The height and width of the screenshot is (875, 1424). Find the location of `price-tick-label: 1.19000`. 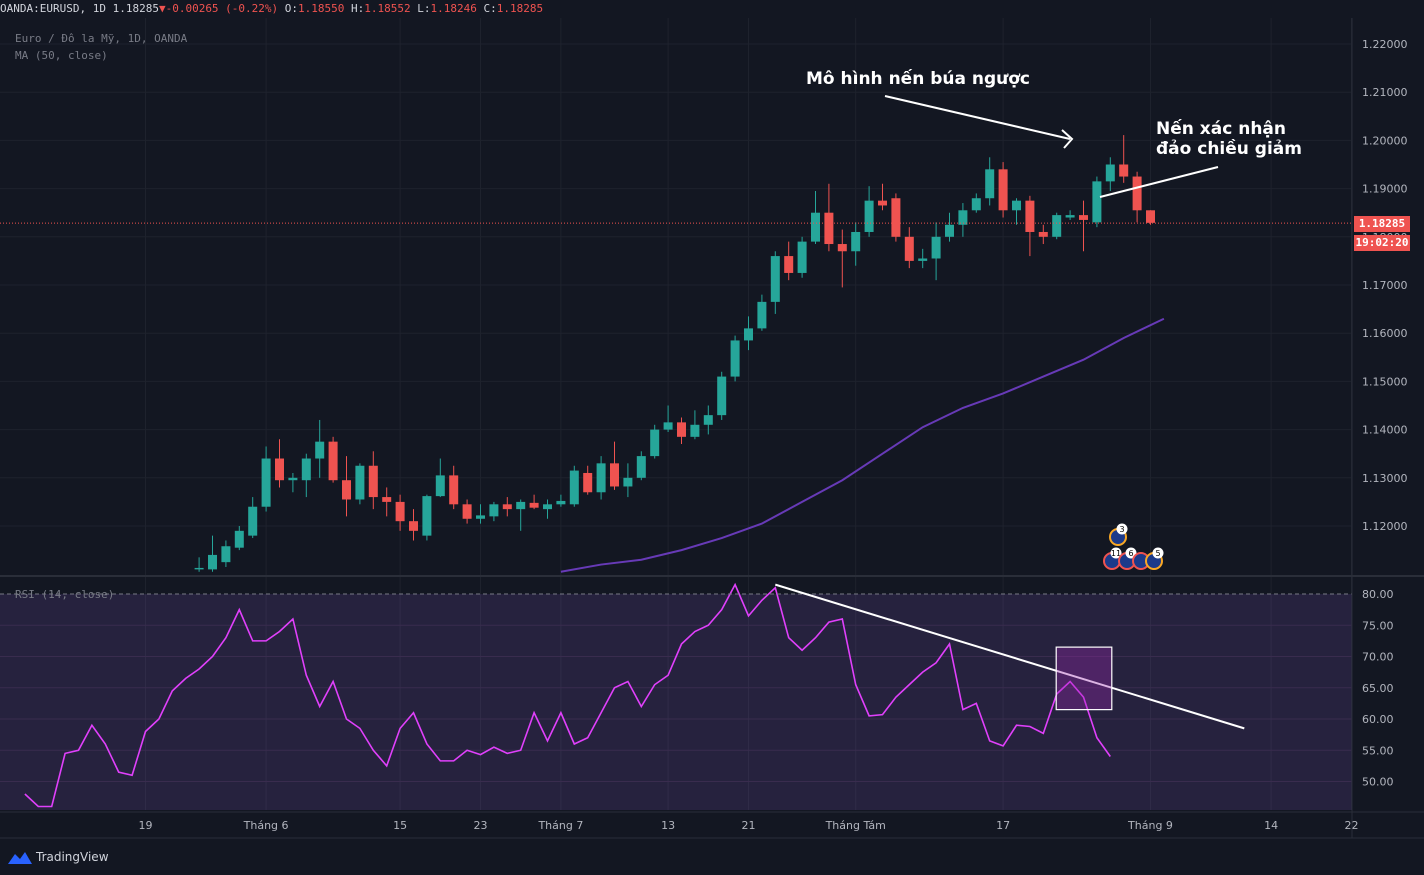

price-tick-label: 1.19000 is located at coordinates (1385, 189).